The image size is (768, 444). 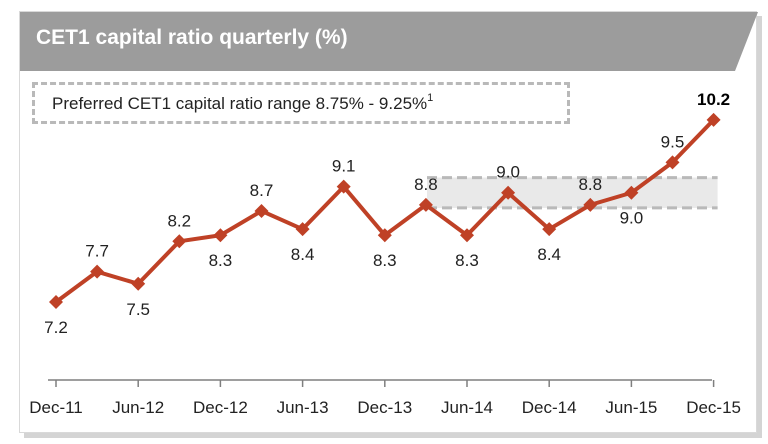 What do you see at coordinates (549, 407) in the screenshot?
I see `x-tick-label: Dec-14` at bounding box center [549, 407].